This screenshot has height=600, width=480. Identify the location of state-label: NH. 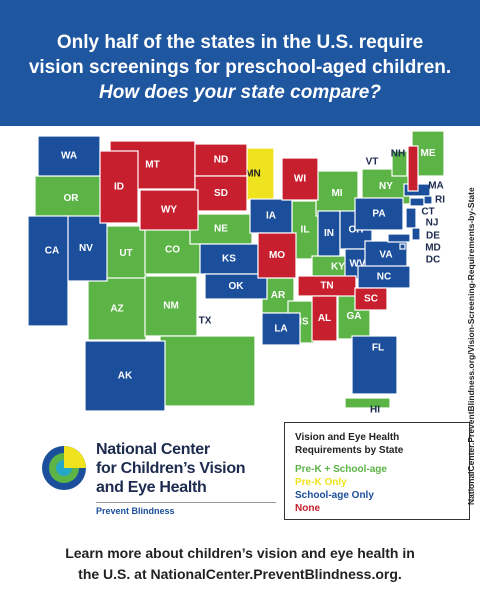
(398, 154).